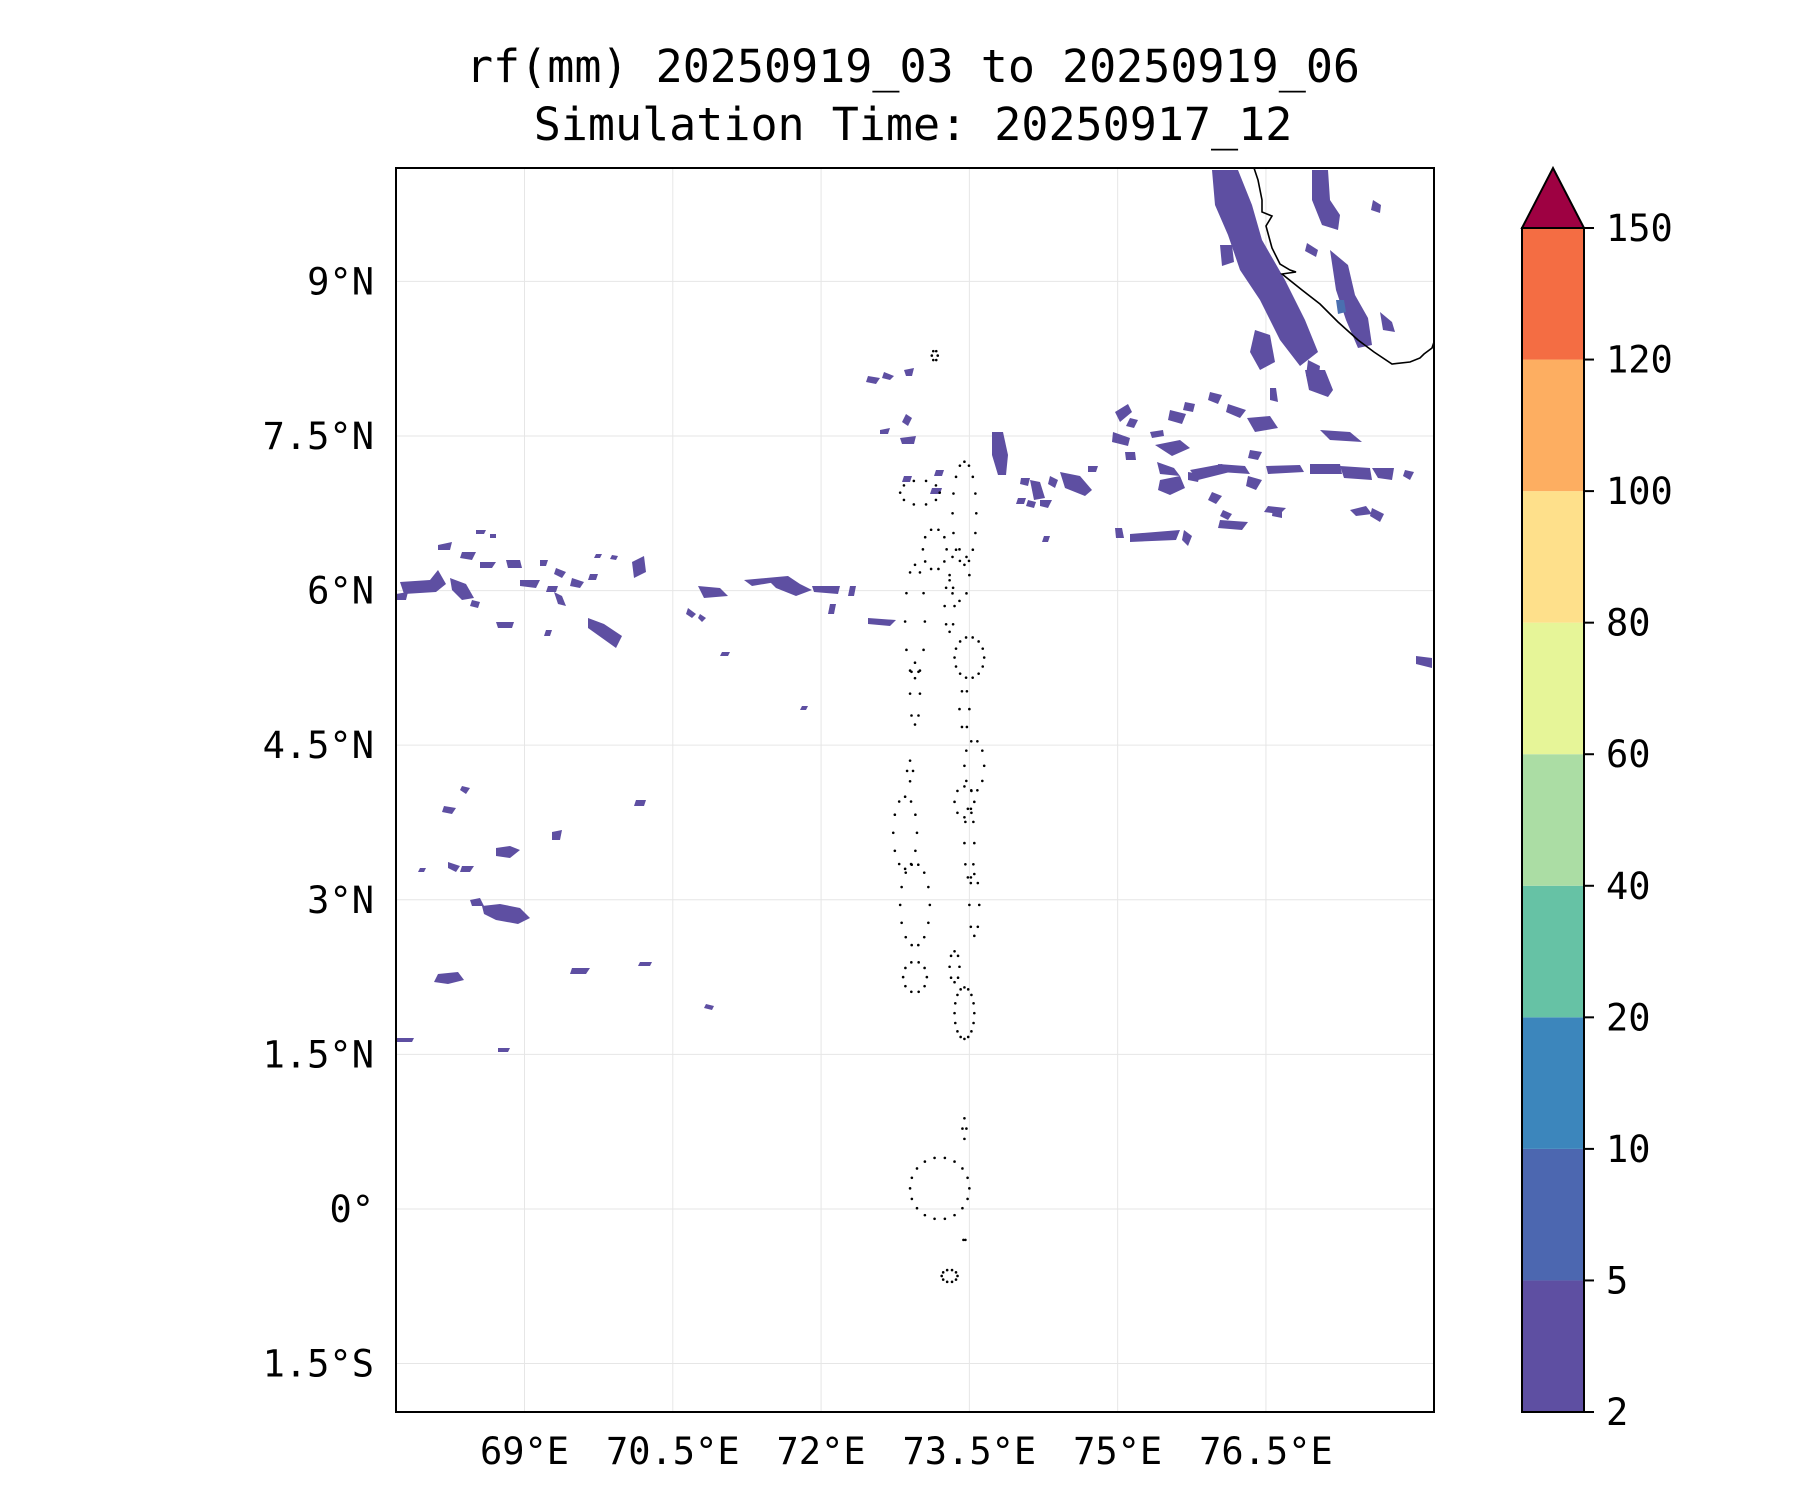  What do you see at coordinates (340, 281) in the screenshot?
I see `y-tick-label: 9°N` at bounding box center [340, 281].